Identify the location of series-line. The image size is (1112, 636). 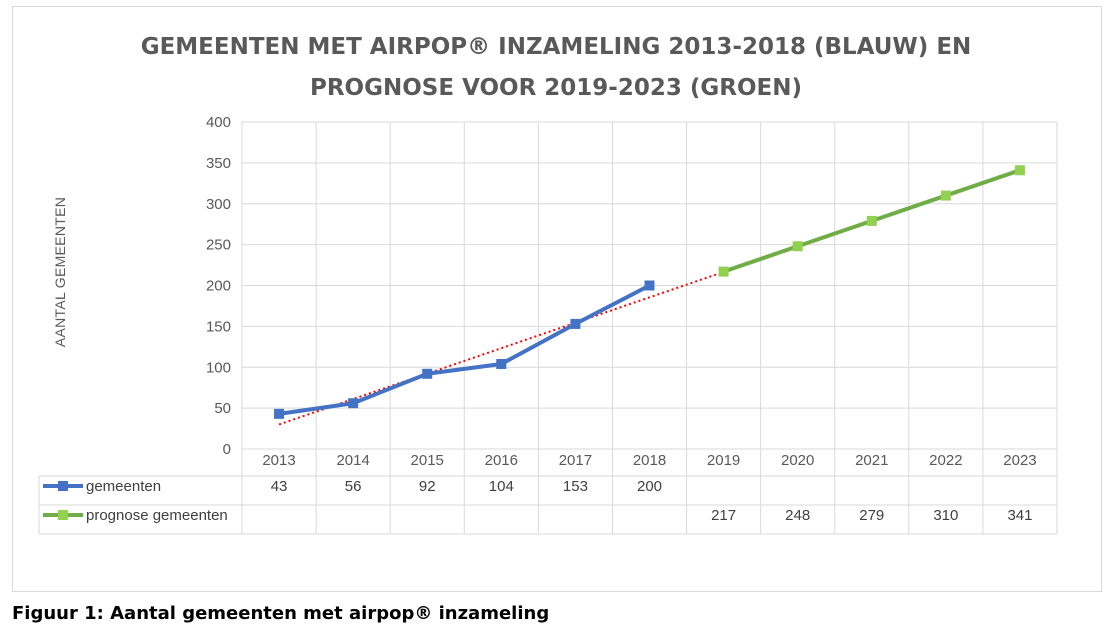
(464, 349).